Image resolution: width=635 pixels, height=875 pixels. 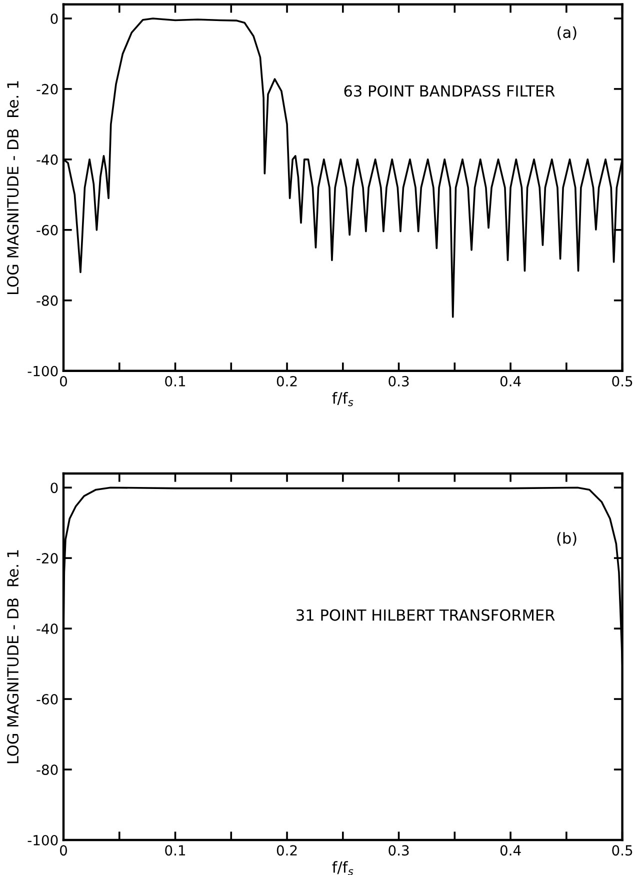 What do you see at coordinates (449, 91) in the screenshot?
I see `annotation: 63 POINT BANDPASS FILTER` at bounding box center [449, 91].